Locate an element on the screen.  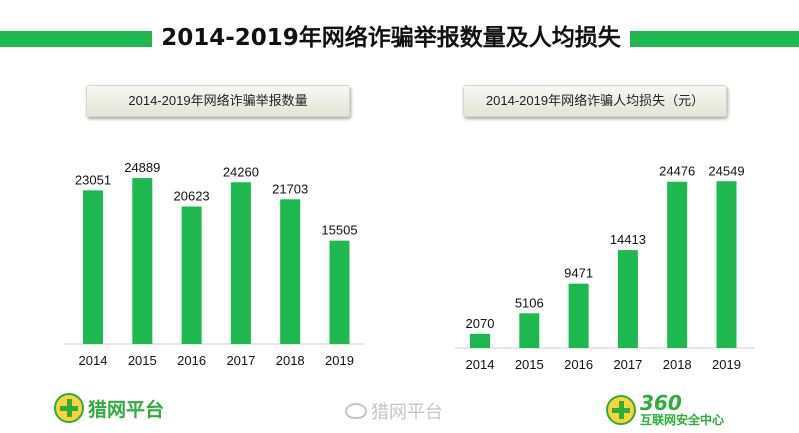
logo-left-text: 猎网平台 is located at coordinates (126, 409).